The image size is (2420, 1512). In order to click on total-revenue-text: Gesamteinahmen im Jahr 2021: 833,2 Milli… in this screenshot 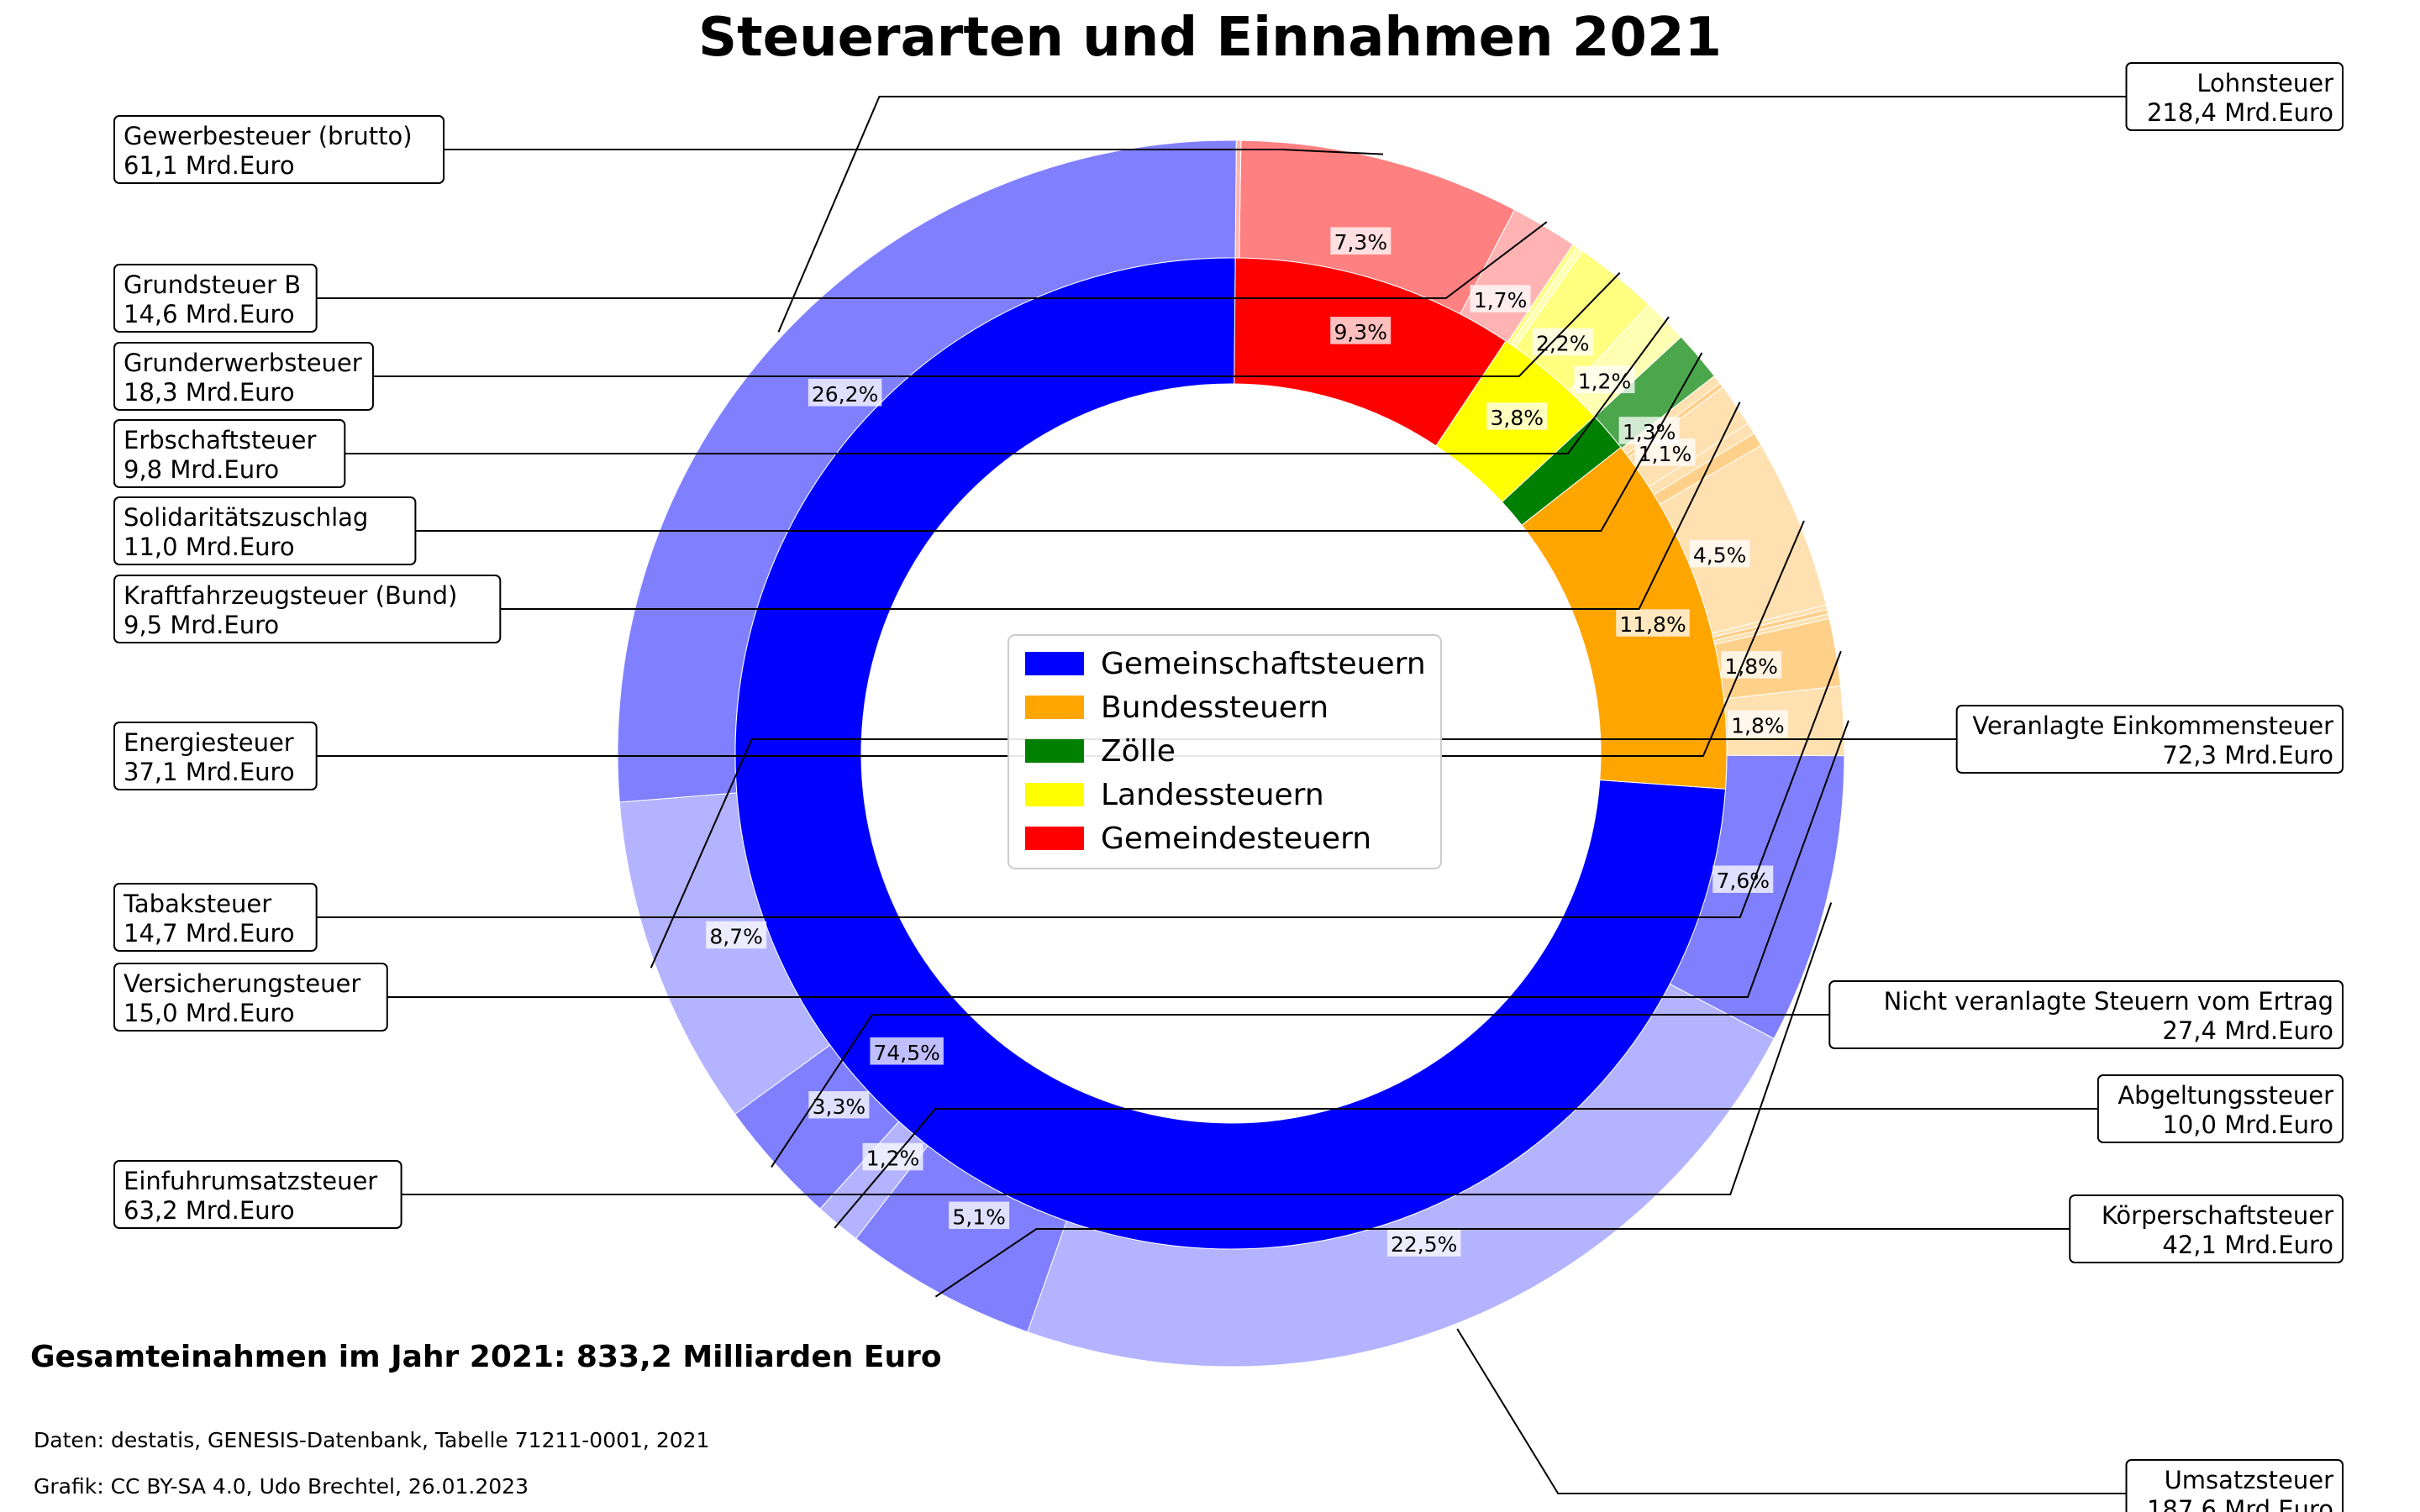, I will do `click(486, 1357)`.